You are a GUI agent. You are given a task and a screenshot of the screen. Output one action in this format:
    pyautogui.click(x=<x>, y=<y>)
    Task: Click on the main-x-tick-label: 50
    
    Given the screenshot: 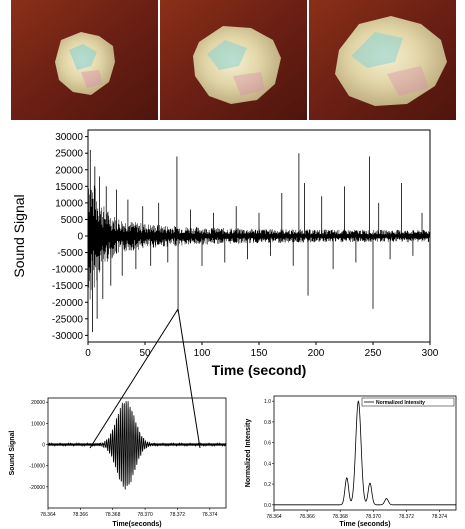 What is the action you would take?
    pyautogui.click(x=145, y=353)
    